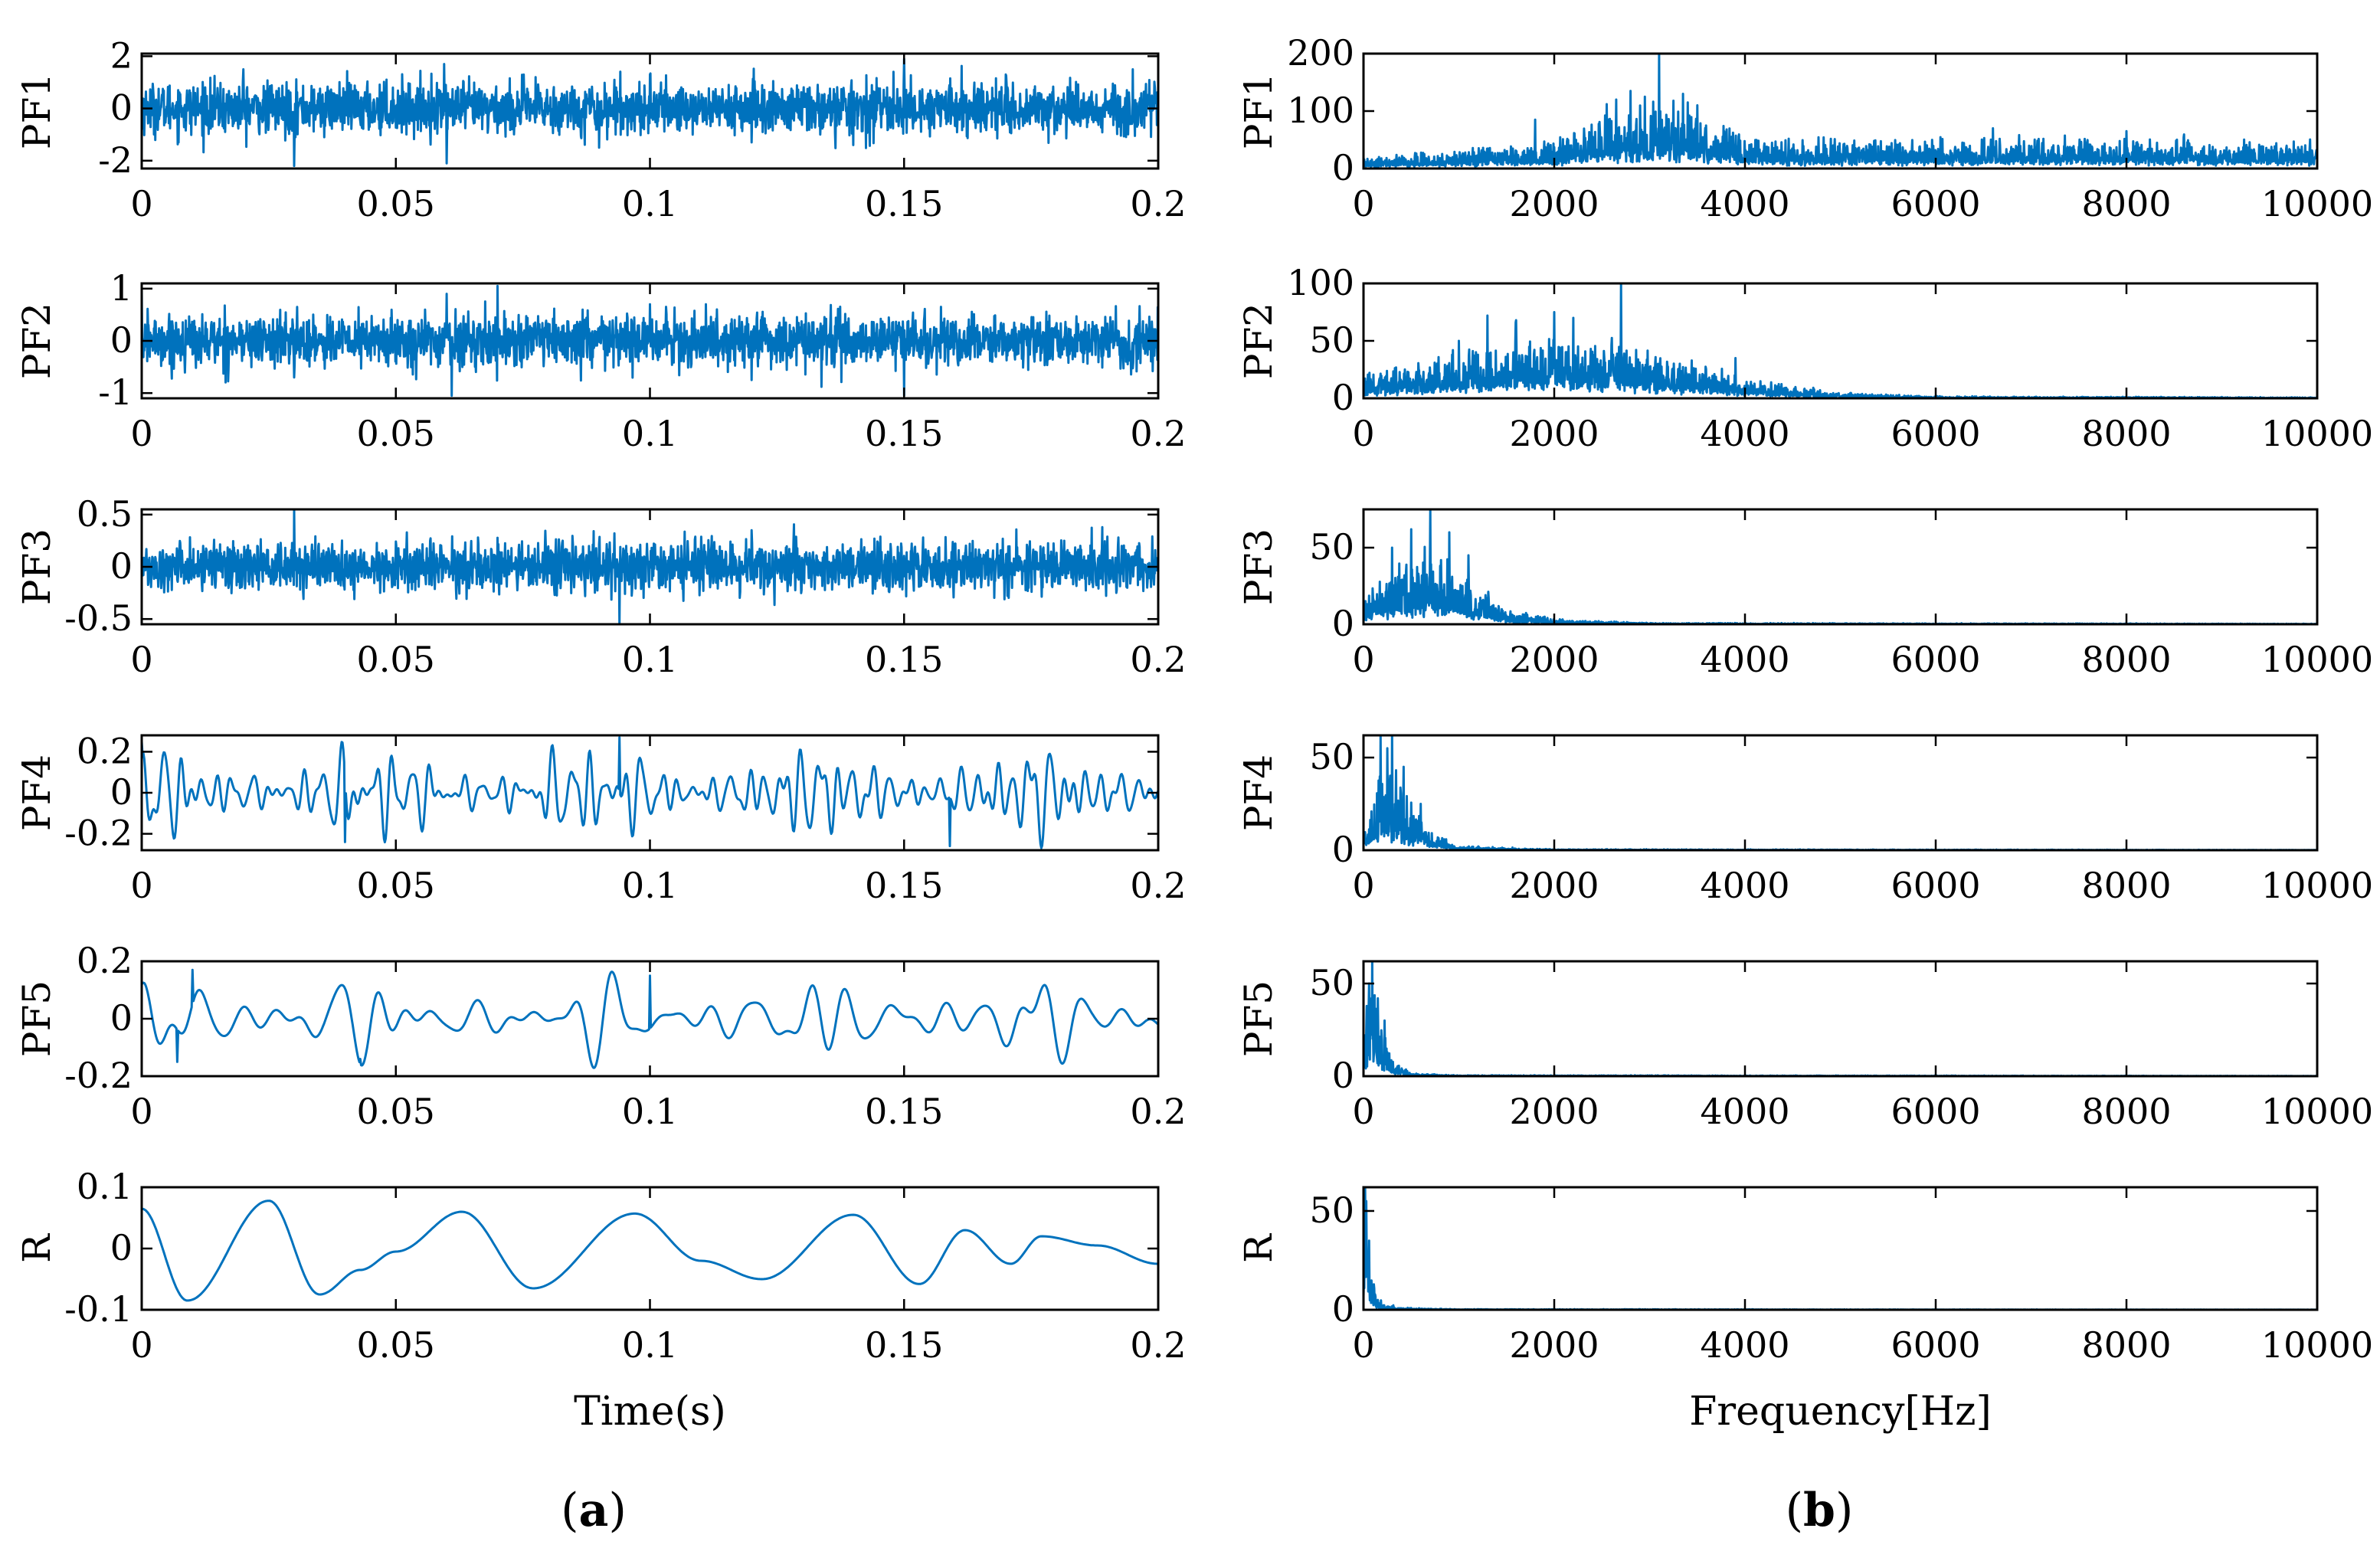  Describe the element at coordinates (650, 567) in the screenshot. I see `series-line-a-pf3` at that location.